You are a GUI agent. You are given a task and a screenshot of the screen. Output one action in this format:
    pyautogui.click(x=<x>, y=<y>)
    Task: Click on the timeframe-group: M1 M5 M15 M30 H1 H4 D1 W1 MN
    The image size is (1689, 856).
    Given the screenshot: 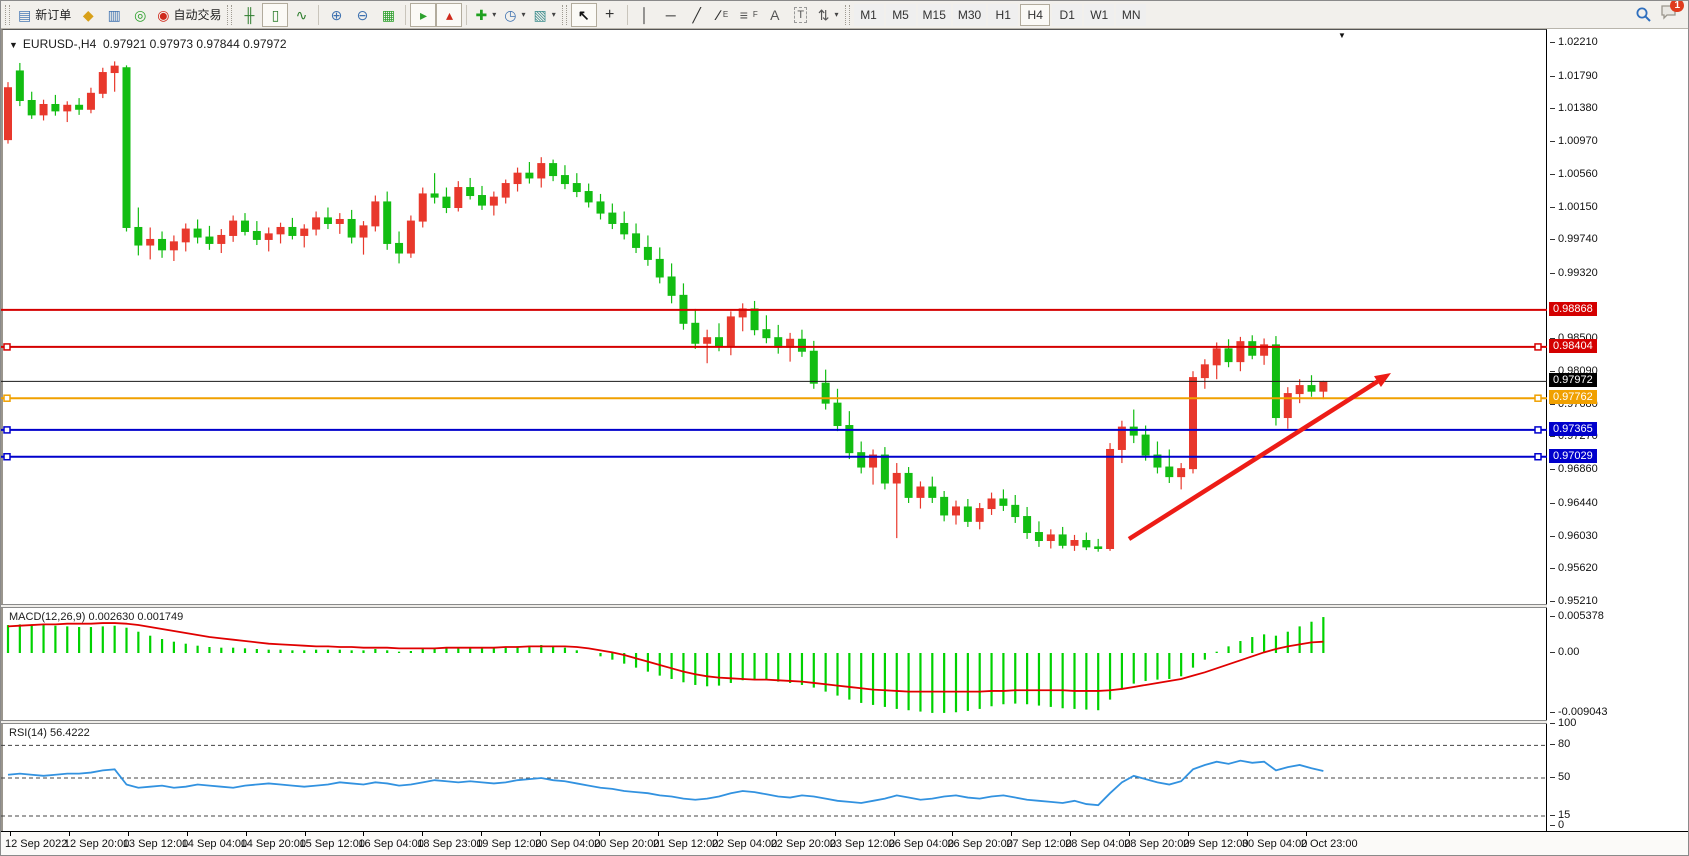 What is the action you would take?
    pyautogui.click(x=1000, y=14)
    